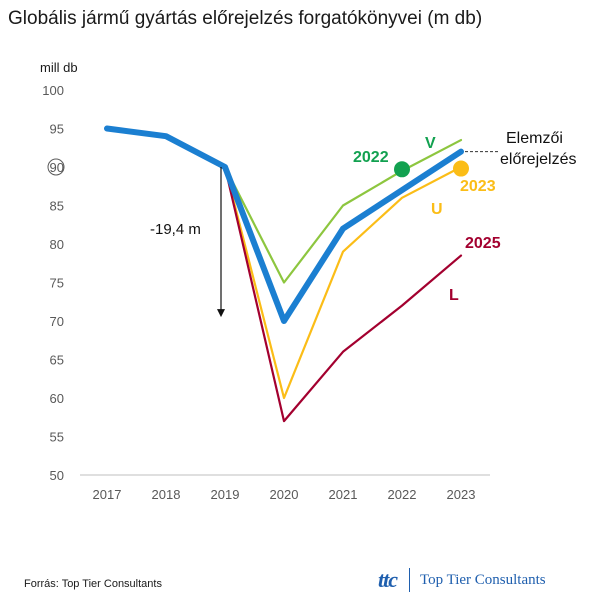 The height and width of the screenshot is (595, 615). I want to click on recovery-marker-2023, so click(461, 168).